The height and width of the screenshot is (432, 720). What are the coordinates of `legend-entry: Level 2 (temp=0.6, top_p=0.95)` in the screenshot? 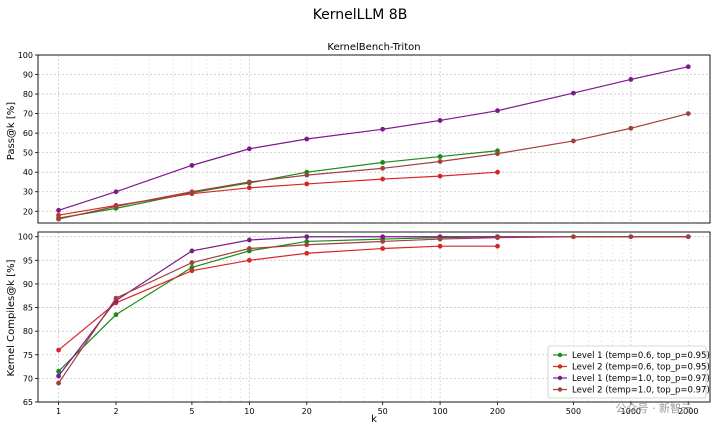 It's located at (641, 368).